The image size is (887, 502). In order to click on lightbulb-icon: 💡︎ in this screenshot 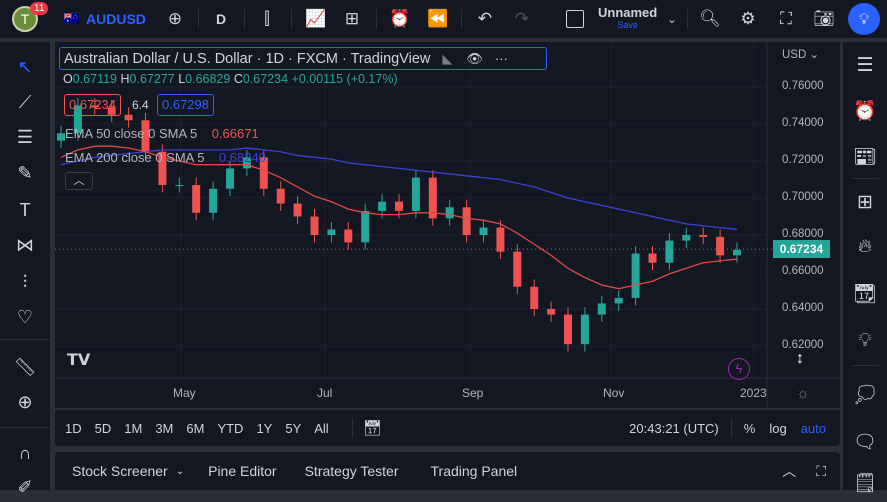, I will do `click(865, 340)`.